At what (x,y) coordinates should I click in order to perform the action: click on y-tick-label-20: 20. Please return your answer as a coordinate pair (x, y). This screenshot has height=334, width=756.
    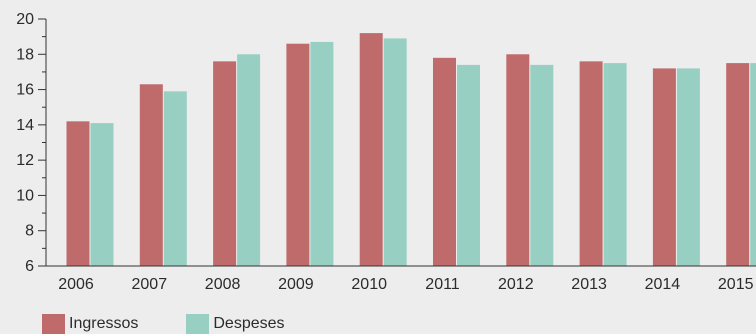
    Looking at the image, I should click on (25, 19).